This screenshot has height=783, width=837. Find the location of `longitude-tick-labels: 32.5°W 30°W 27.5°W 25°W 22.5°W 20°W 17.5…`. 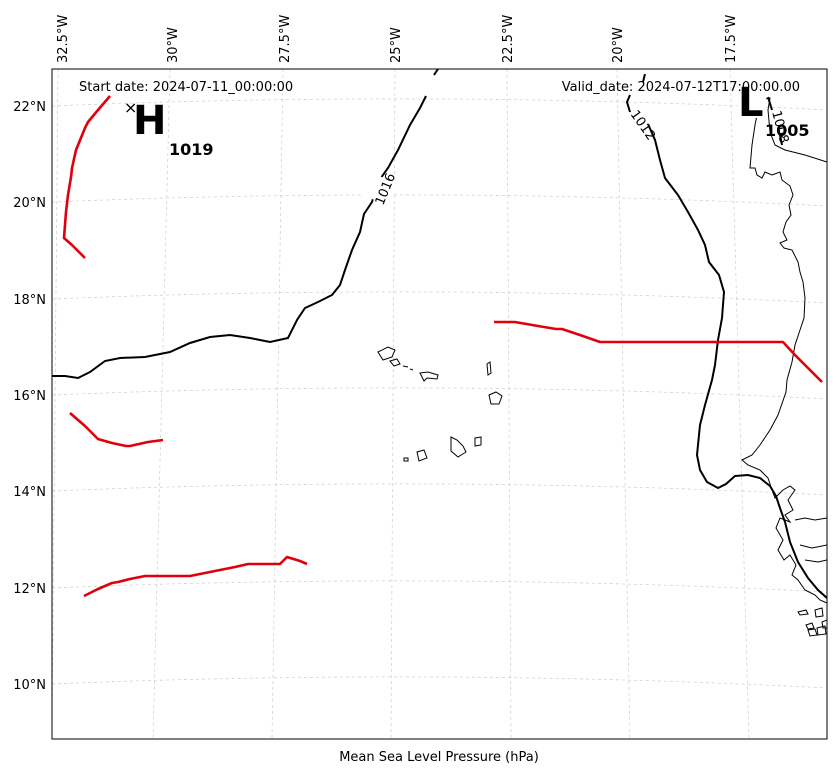

longitude-tick-labels: 32.5°W 30°W 27.5°W 25°W 22.5°W 20°W 17.5… is located at coordinates (397, 39).